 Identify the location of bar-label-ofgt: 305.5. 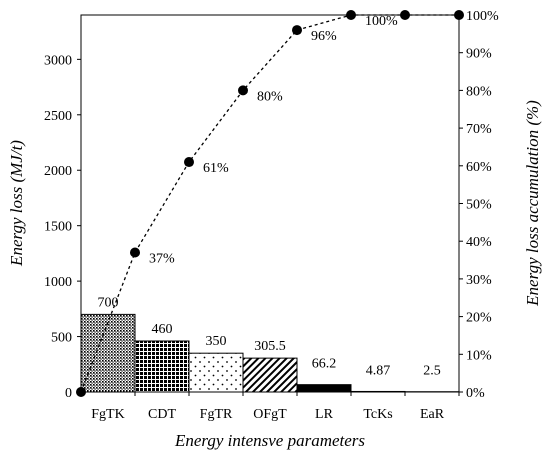
(270, 346).